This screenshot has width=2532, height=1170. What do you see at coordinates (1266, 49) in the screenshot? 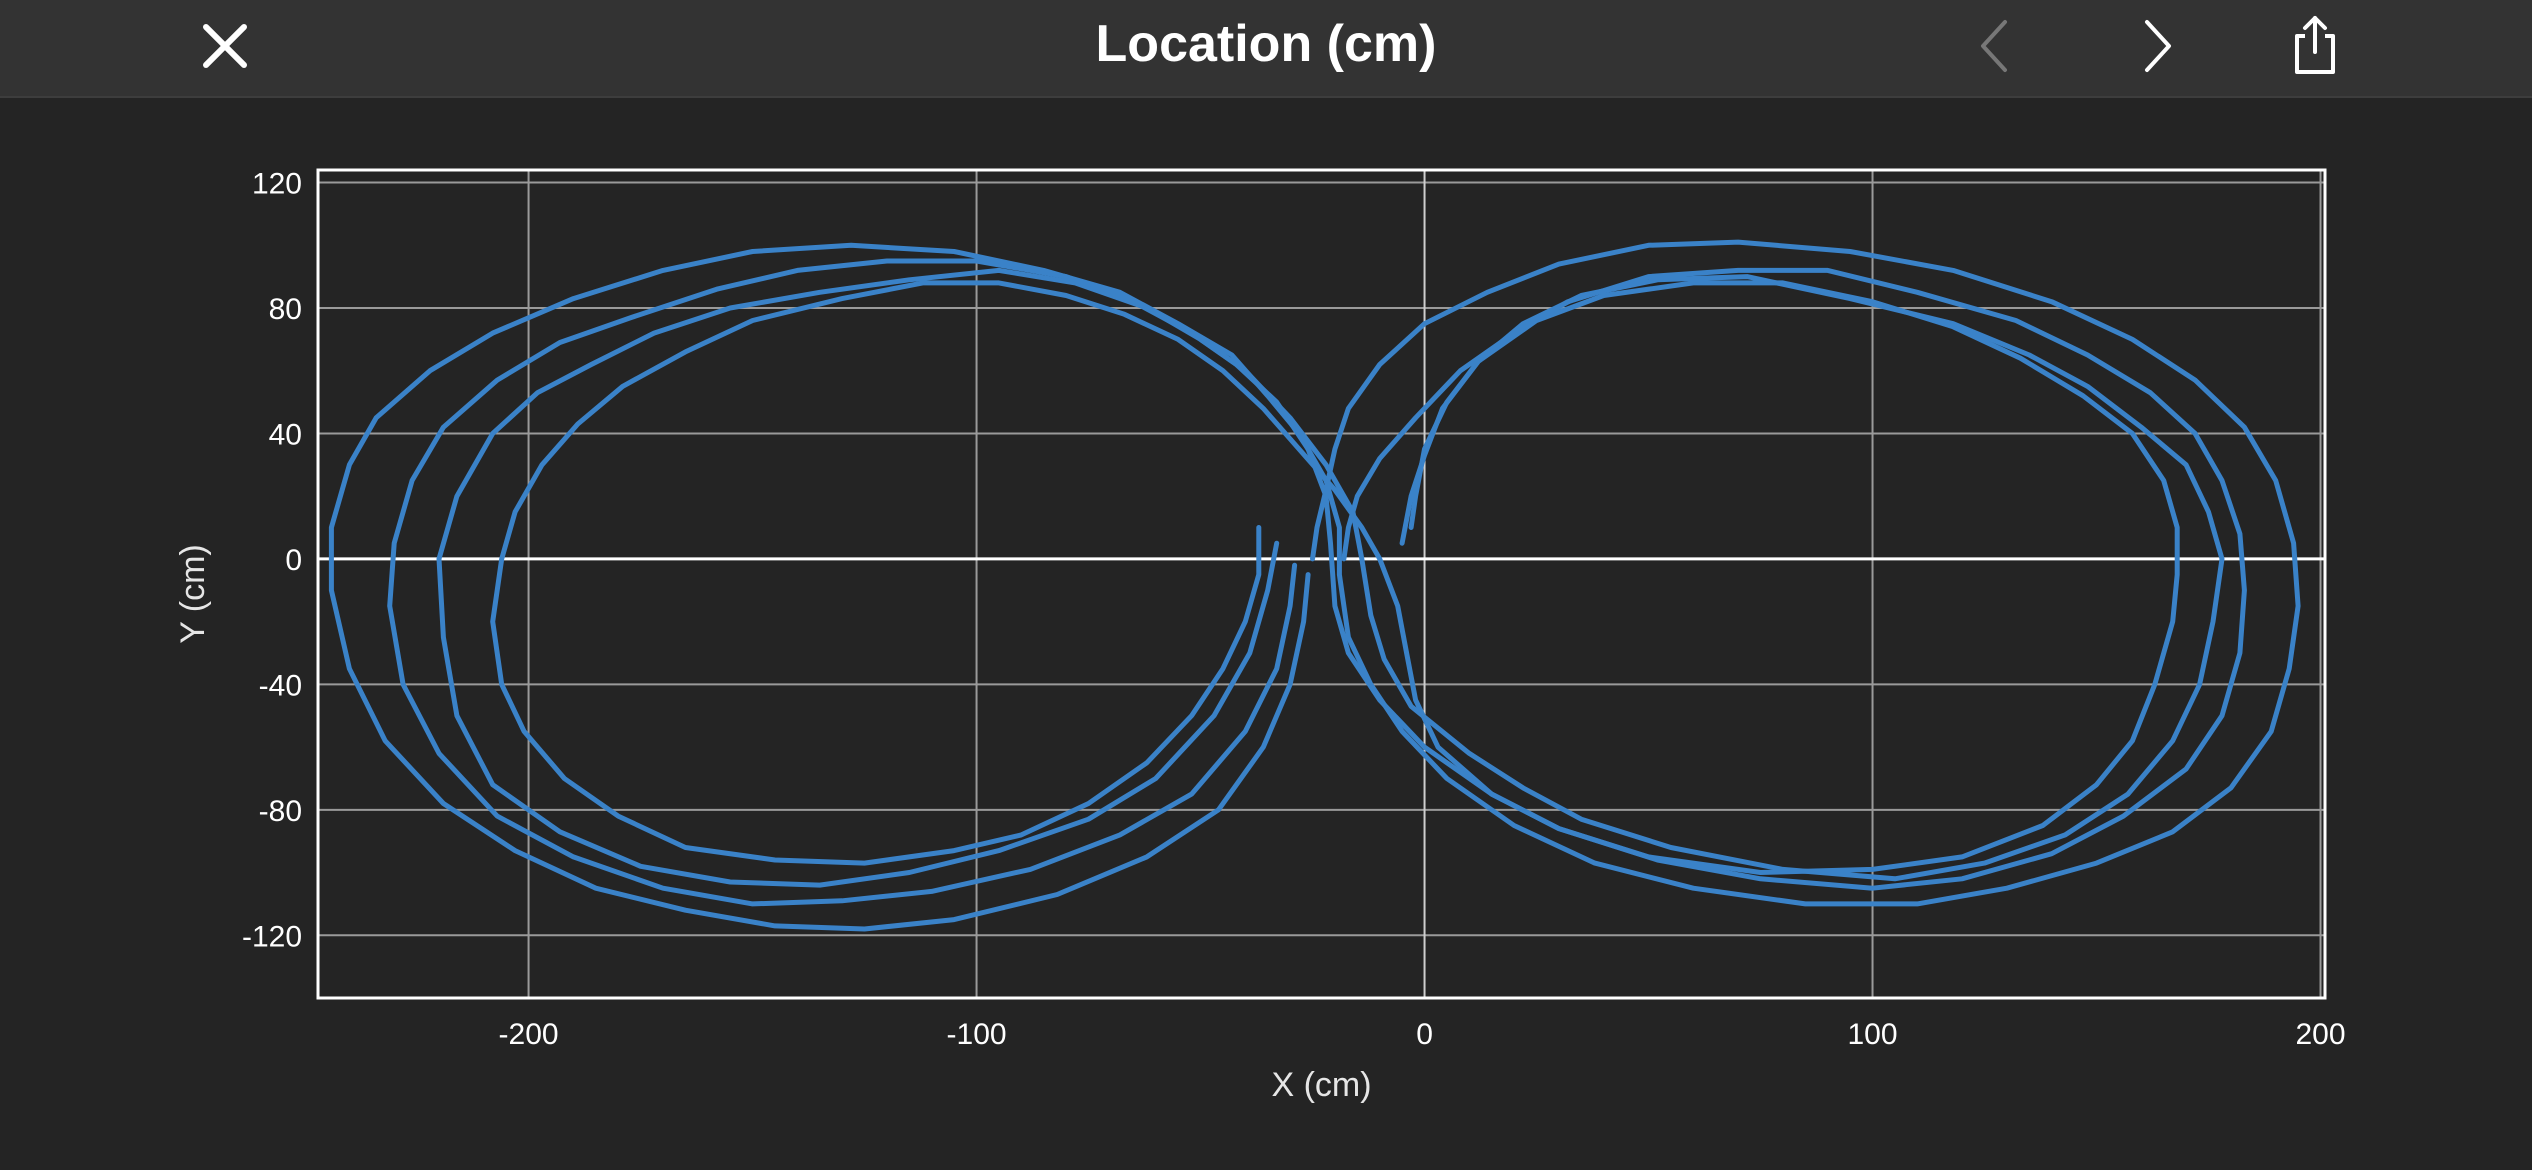
I see `top-bar: Location (cm)` at bounding box center [1266, 49].